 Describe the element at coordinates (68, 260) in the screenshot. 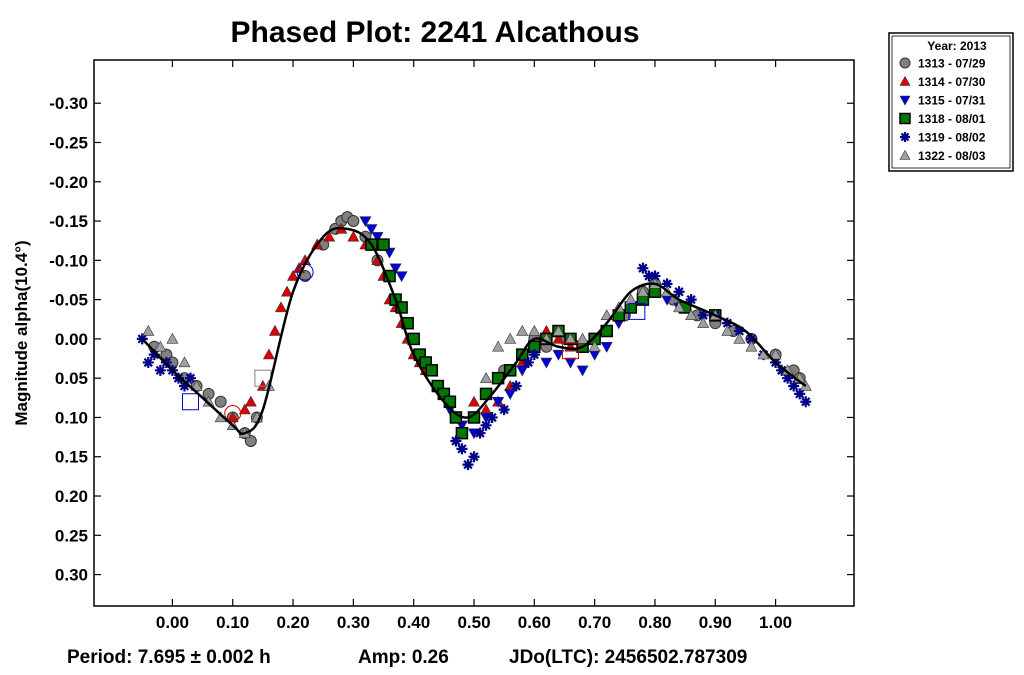

I see `y-tick-label: -0.10` at that location.